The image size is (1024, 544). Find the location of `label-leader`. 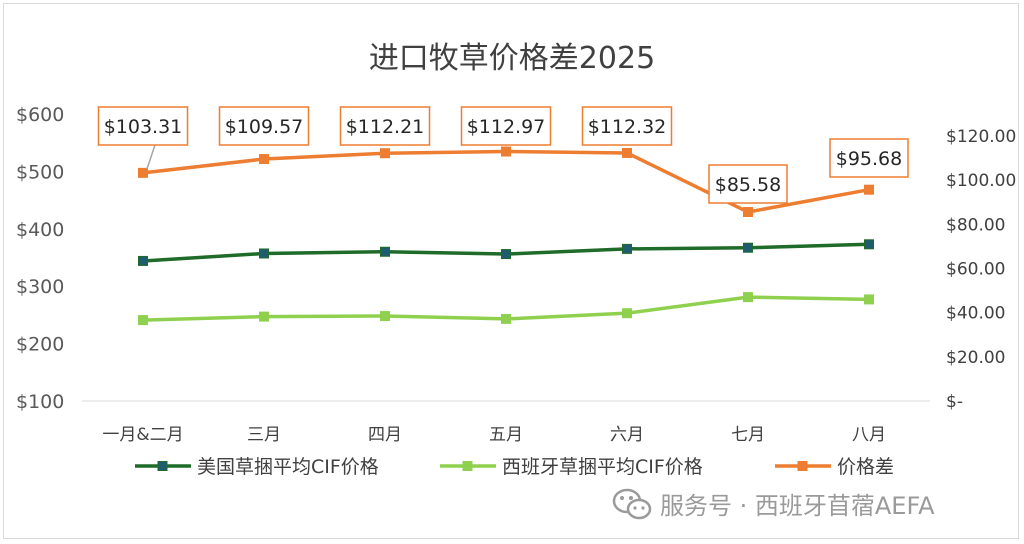

label-leader is located at coordinates (151, 157).